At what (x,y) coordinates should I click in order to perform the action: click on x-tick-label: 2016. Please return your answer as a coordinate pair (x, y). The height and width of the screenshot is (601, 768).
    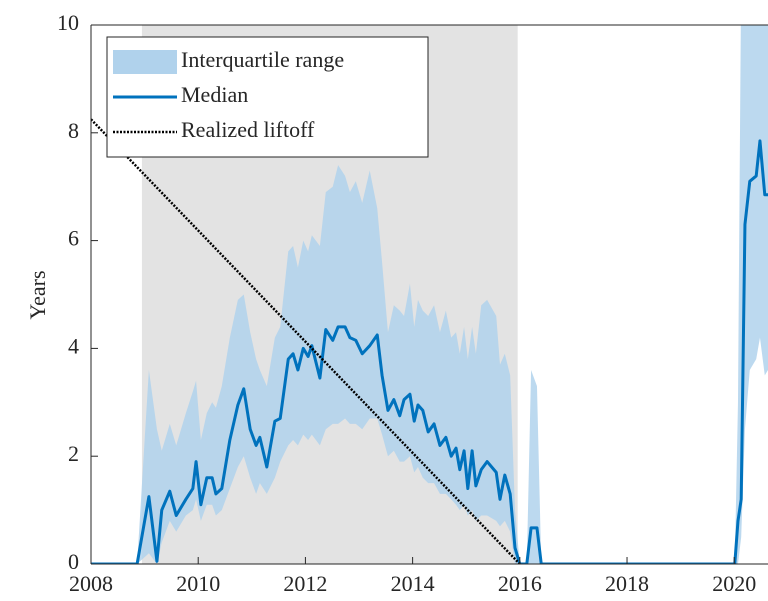
    Looking at the image, I should click on (520, 583).